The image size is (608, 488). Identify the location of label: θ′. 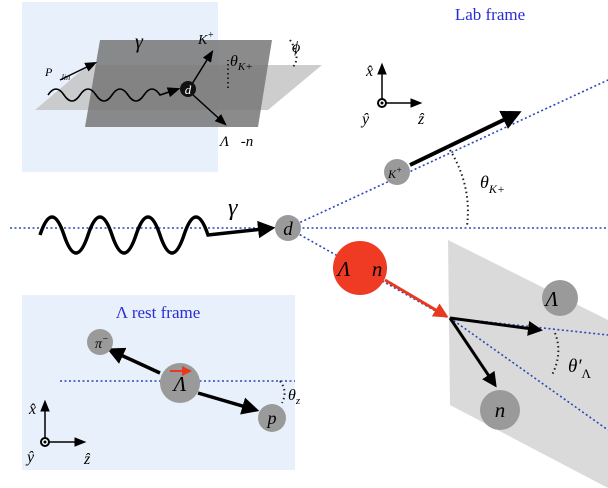
(575, 366).